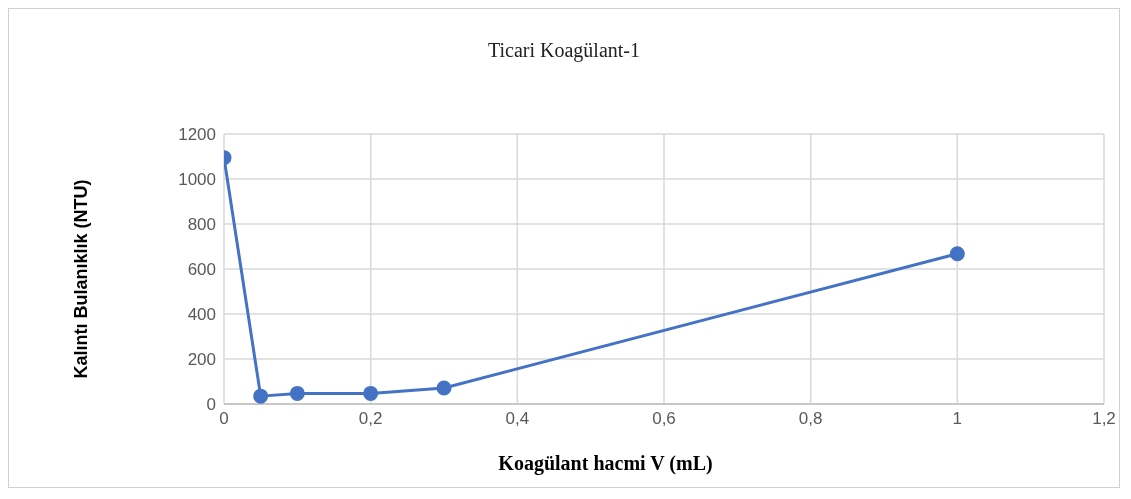 The image size is (1131, 499). Describe the element at coordinates (211, 405) in the screenshot. I see `y-tick-label: 0` at that location.